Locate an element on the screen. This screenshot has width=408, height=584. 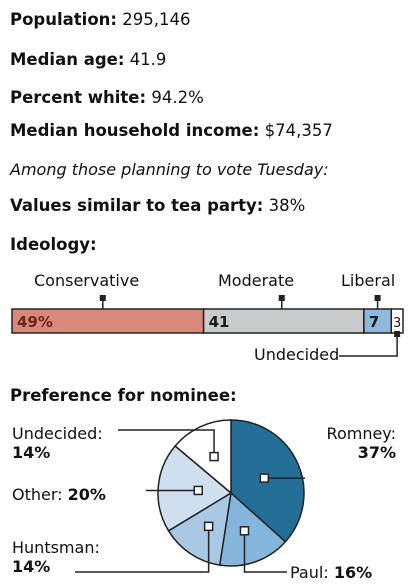
stat-median-income-label: Median household income: is located at coordinates (135, 130).